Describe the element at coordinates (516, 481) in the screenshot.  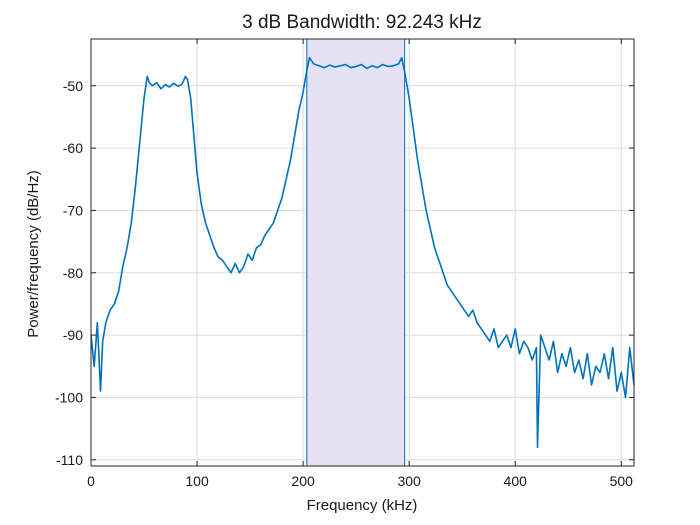
I see `x-tick-label: 400` at that location.